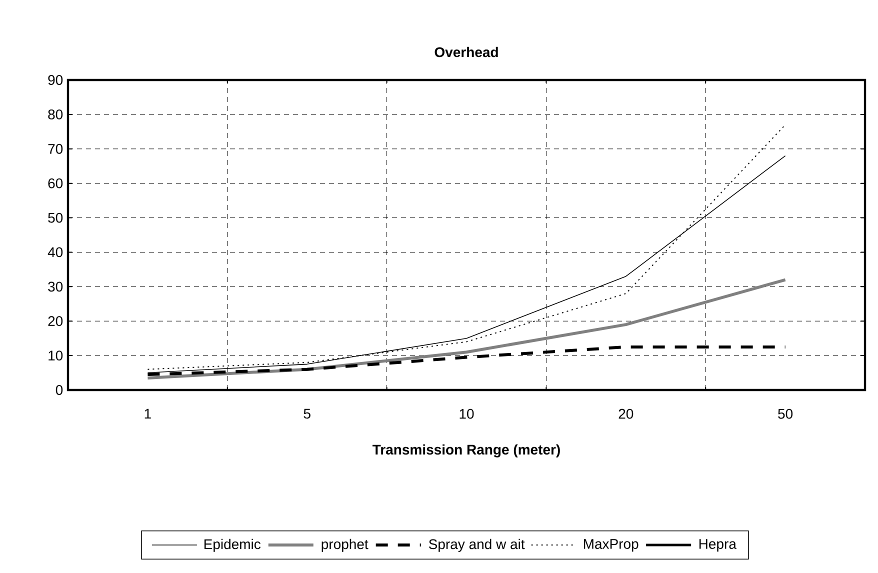 The image size is (878, 573). Describe the element at coordinates (55, 321) in the screenshot. I see `y-tick-label: 20` at that location.